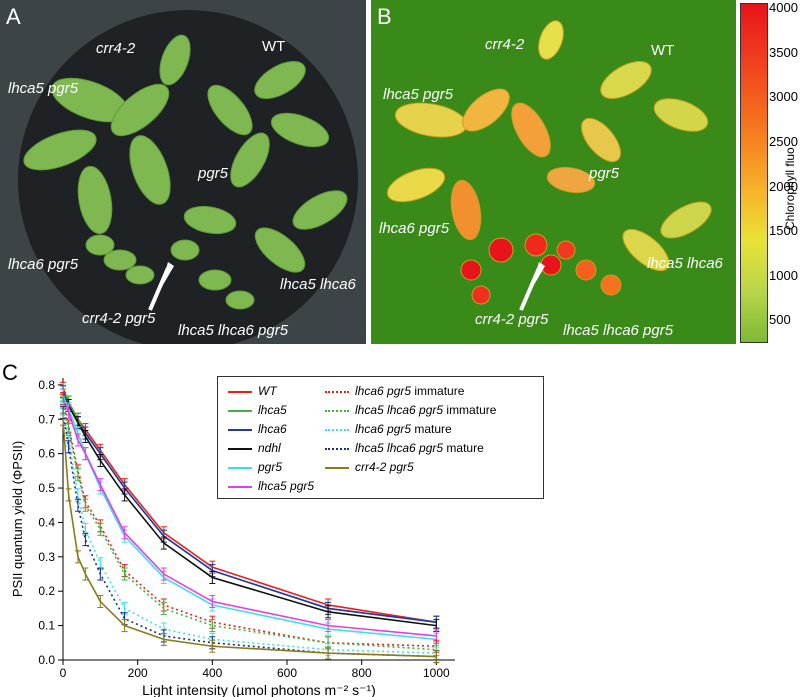 Image resolution: width=801 pixels, height=697 pixels. I want to click on y-tick-label: 0.7, so click(46, 419).